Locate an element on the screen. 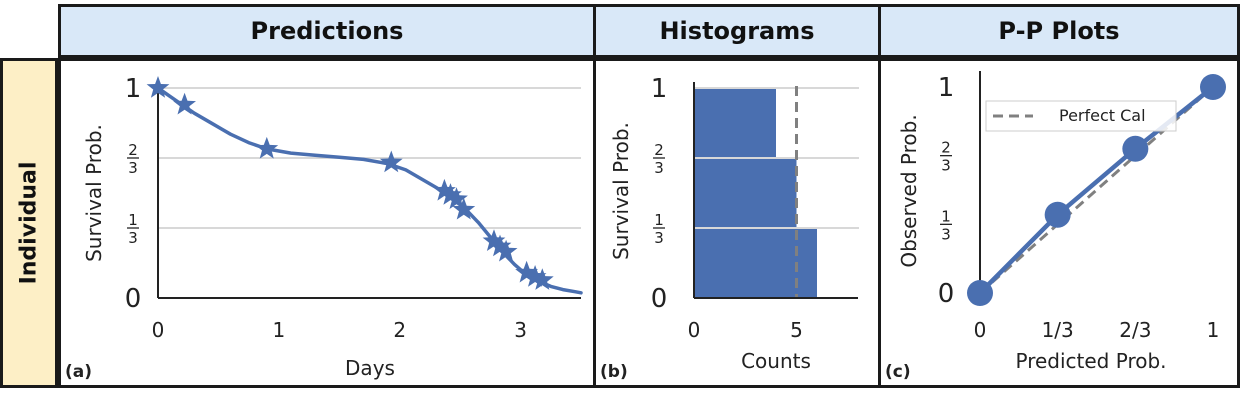 Image resolution: width=1246 pixels, height=420 pixels. row-label-text: Individual is located at coordinates (29, 223).